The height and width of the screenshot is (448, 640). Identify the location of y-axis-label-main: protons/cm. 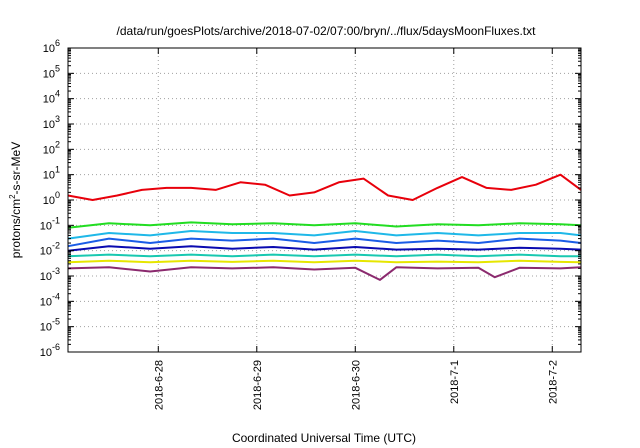
(16, 228).